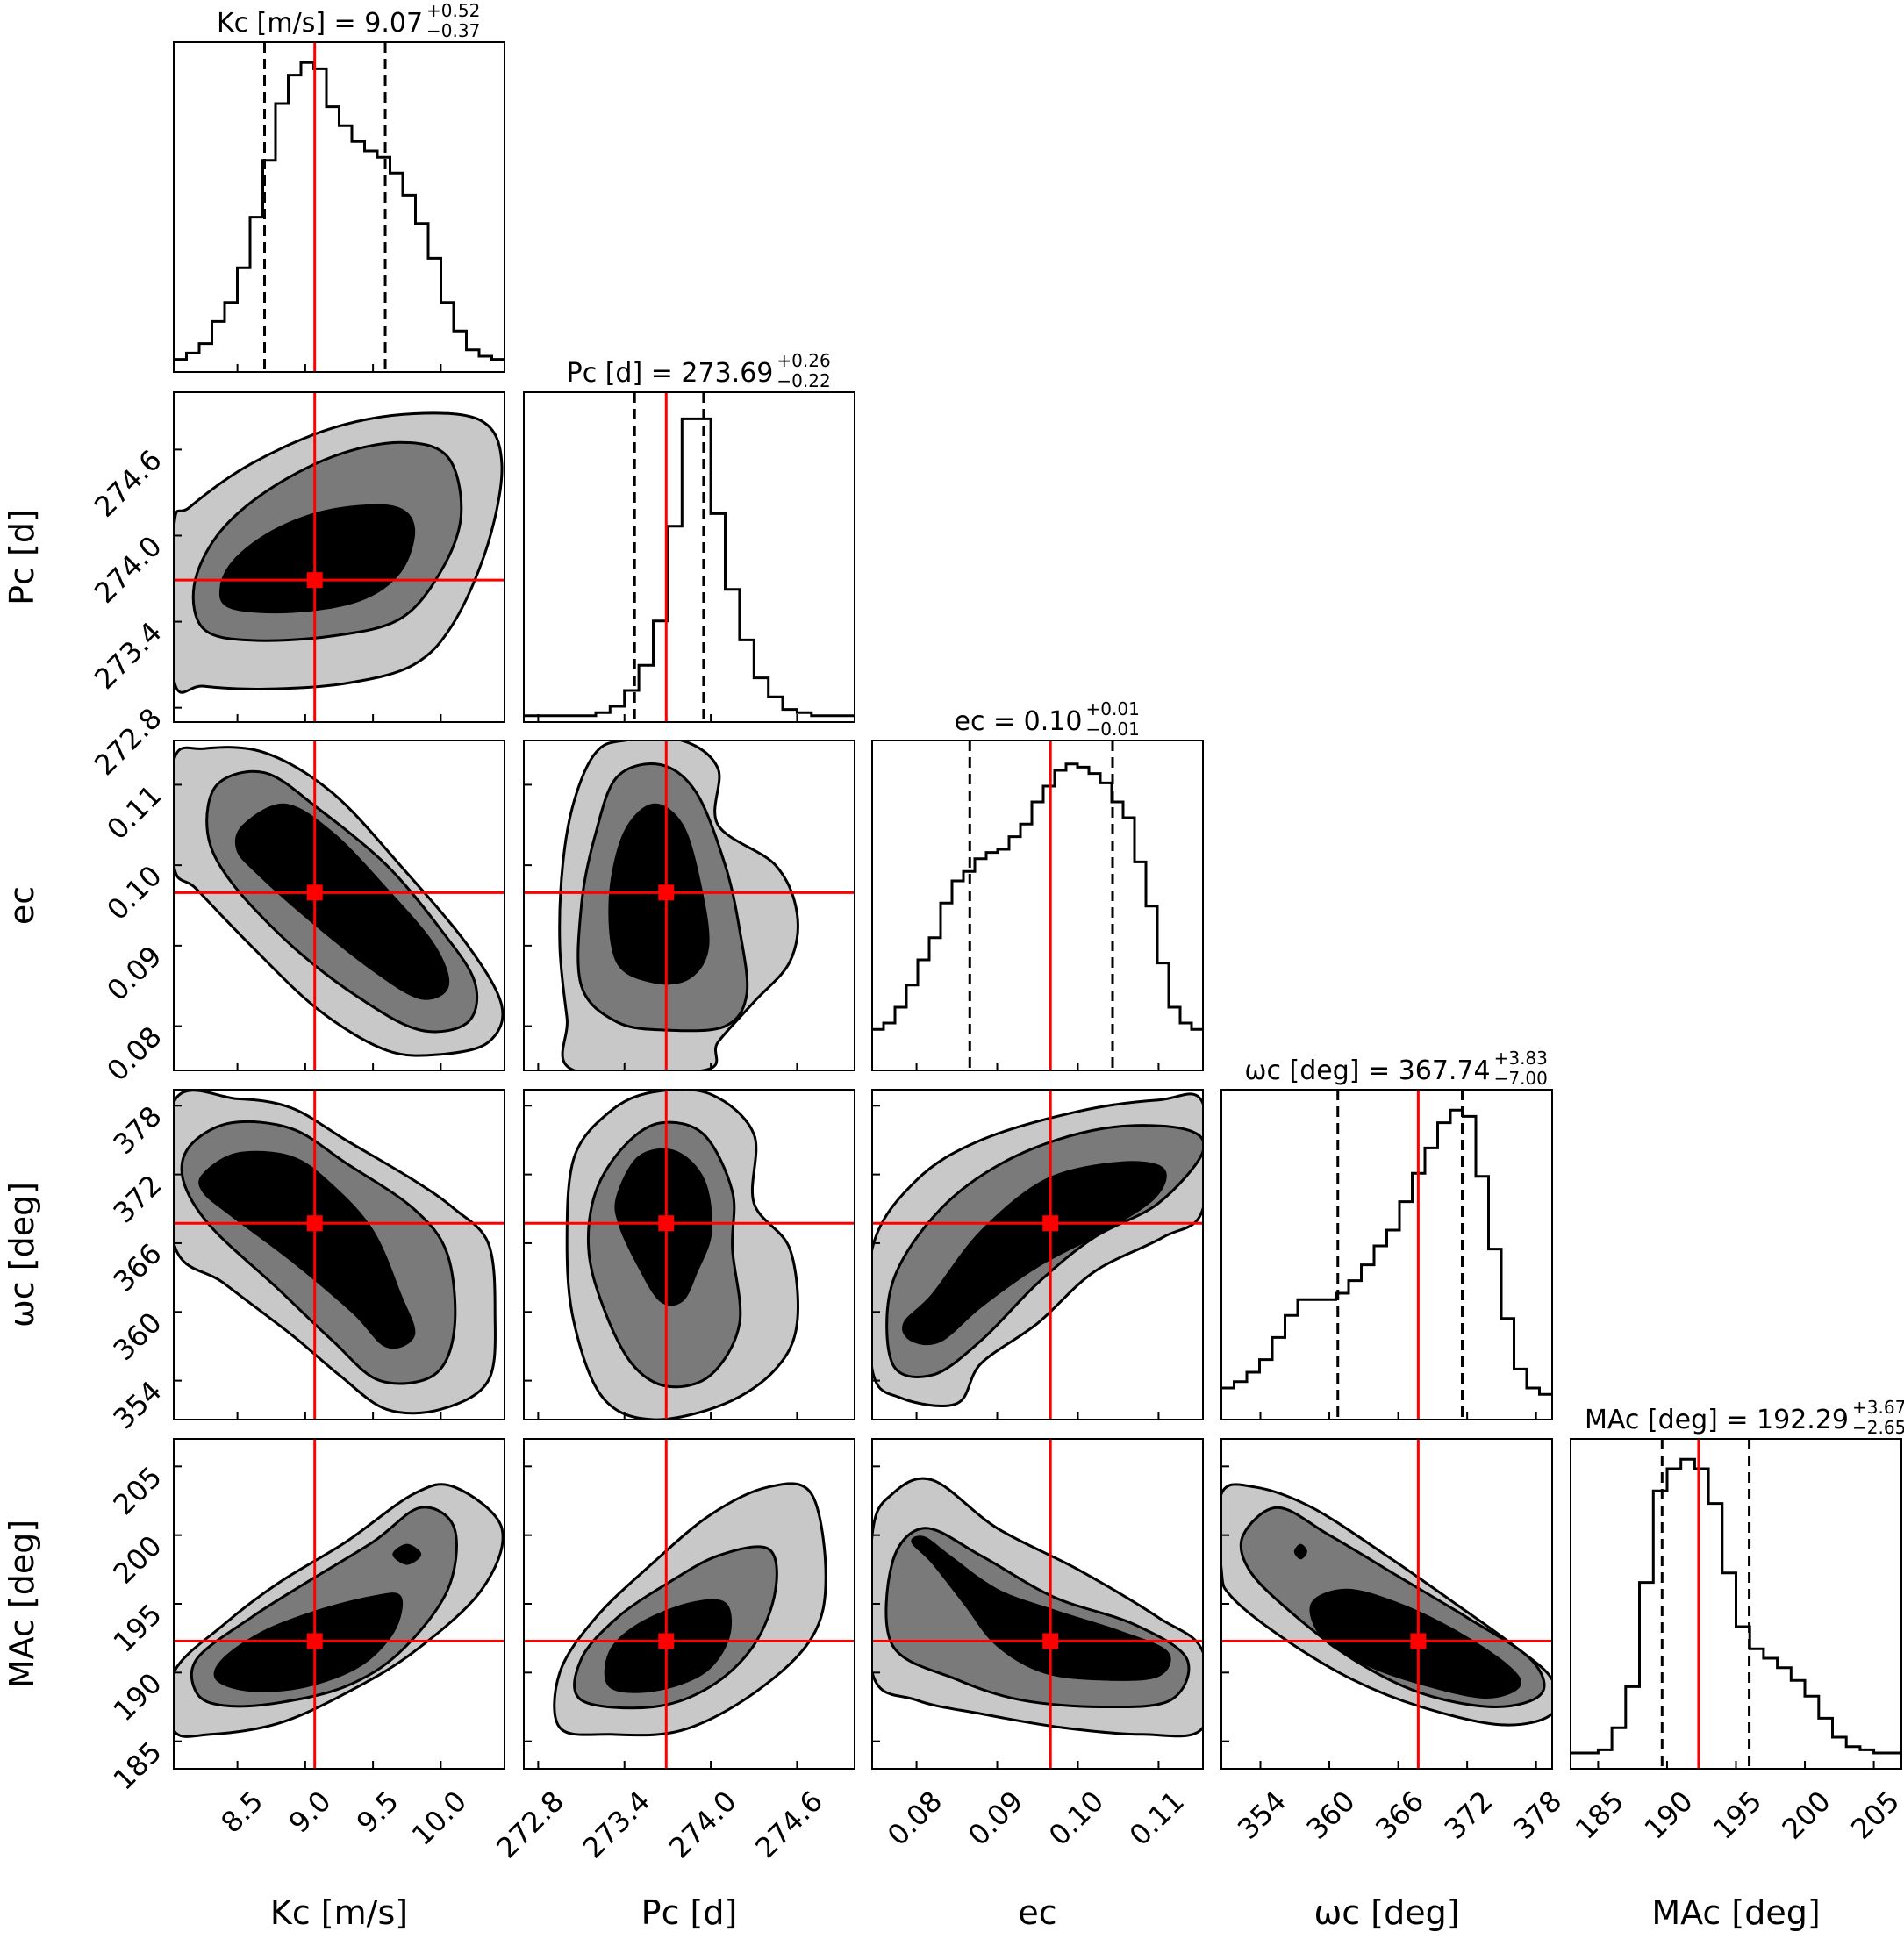  Describe the element at coordinates (1113, 729) in the screenshot. I see `histogram-title-lower-e: −0.01` at that location.